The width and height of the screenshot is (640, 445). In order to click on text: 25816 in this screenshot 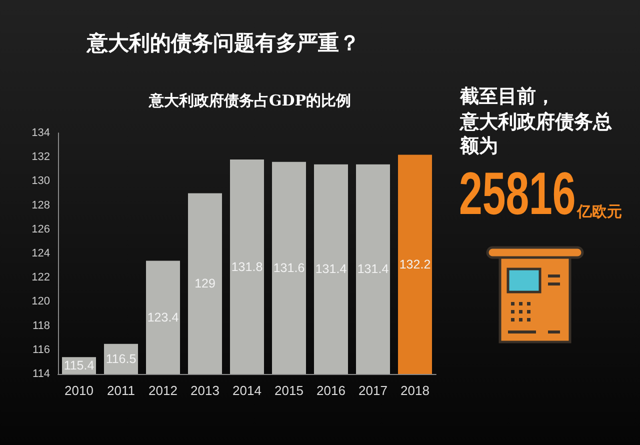, I will do `click(517, 193)`.